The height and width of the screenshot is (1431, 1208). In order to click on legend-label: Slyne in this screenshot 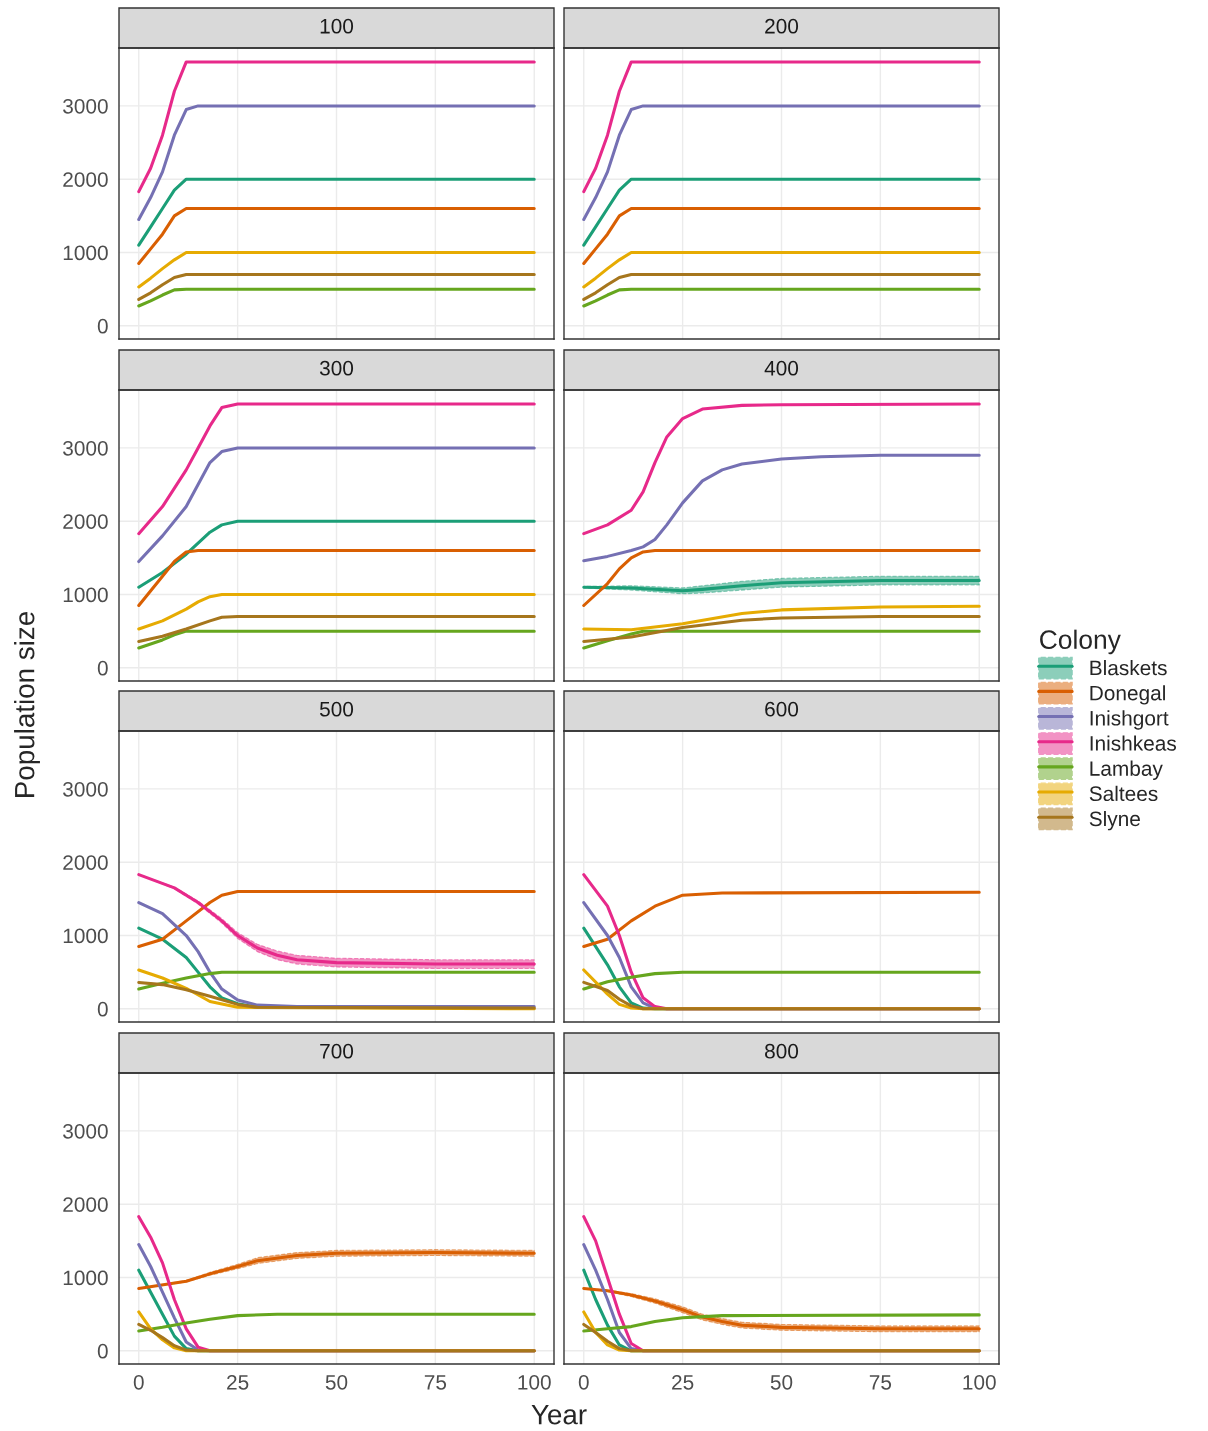, I will do `click(1114, 820)`.